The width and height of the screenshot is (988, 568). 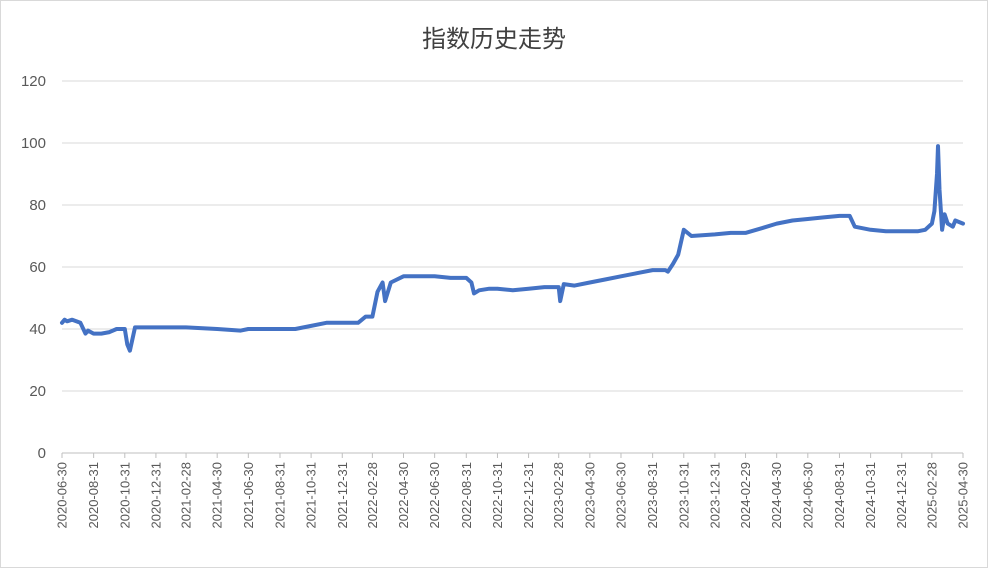 What do you see at coordinates (42, 453) in the screenshot?
I see `y-tick-label: 0` at bounding box center [42, 453].